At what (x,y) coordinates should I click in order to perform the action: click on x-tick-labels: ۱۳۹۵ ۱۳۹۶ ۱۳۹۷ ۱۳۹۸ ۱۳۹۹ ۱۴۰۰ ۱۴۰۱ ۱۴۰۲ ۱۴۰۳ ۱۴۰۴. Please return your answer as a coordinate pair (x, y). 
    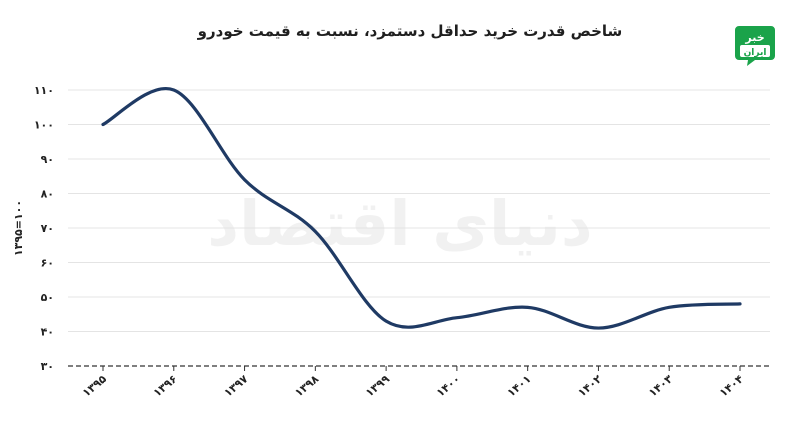
    Looking at the image, I should click on (413, 385).